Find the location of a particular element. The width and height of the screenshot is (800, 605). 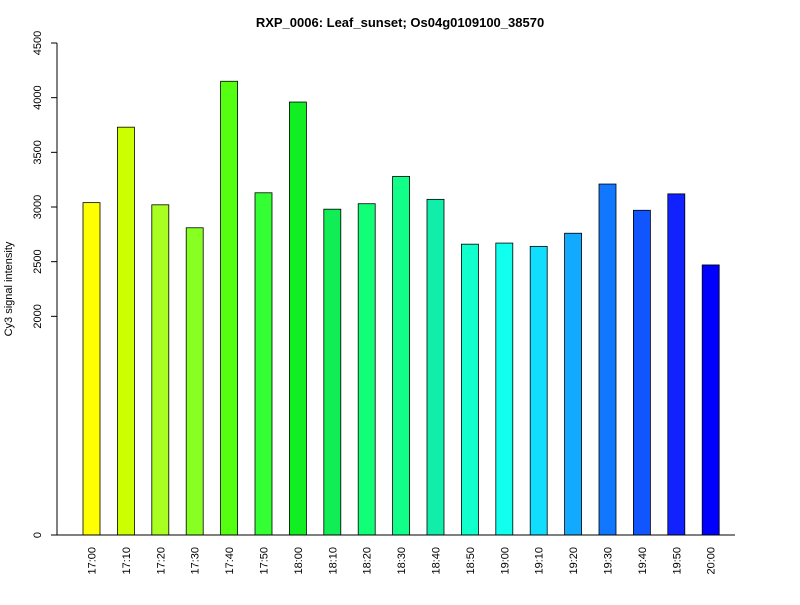

y-tick-label: 4000 is located at coordinates (38, 97).